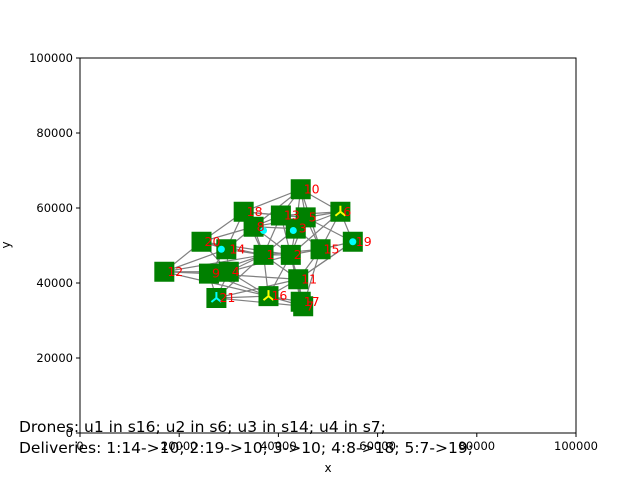  I want to click on stations-layer, so click(258, 248).